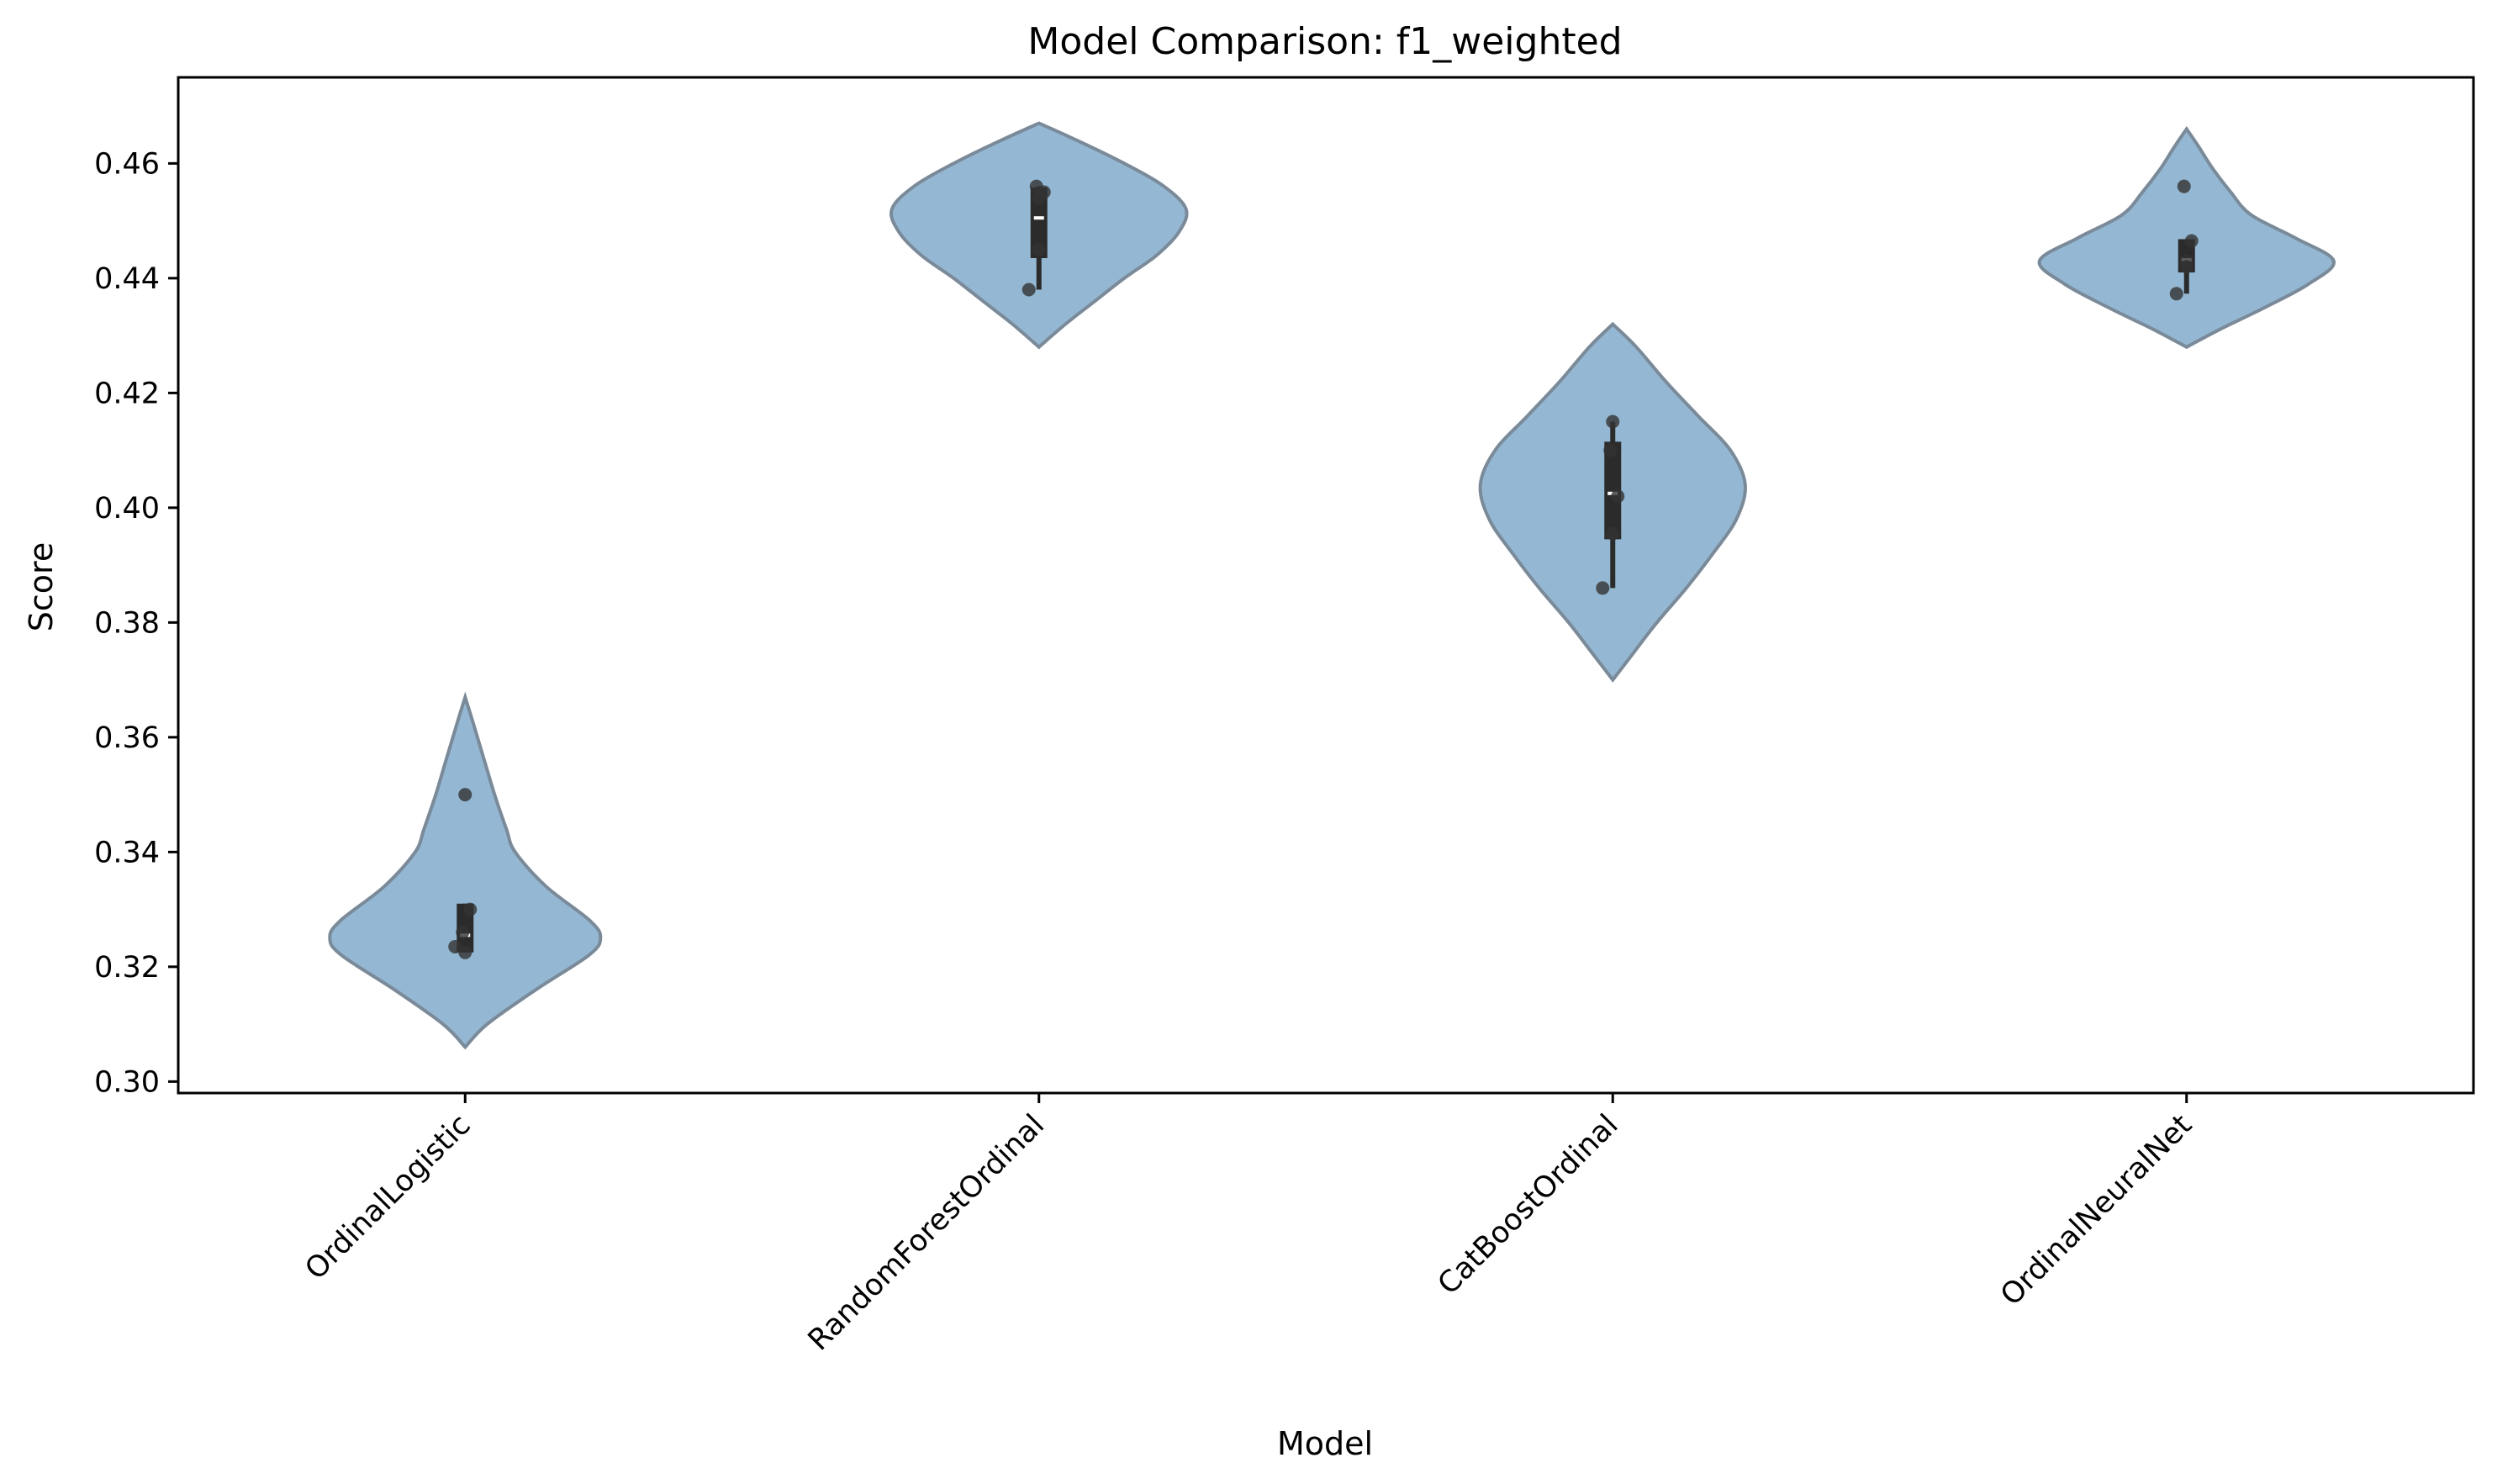  Describe the element at coordinates (127, 738) in the screenshot. I see `y-tick-label: 0.36` at that location.